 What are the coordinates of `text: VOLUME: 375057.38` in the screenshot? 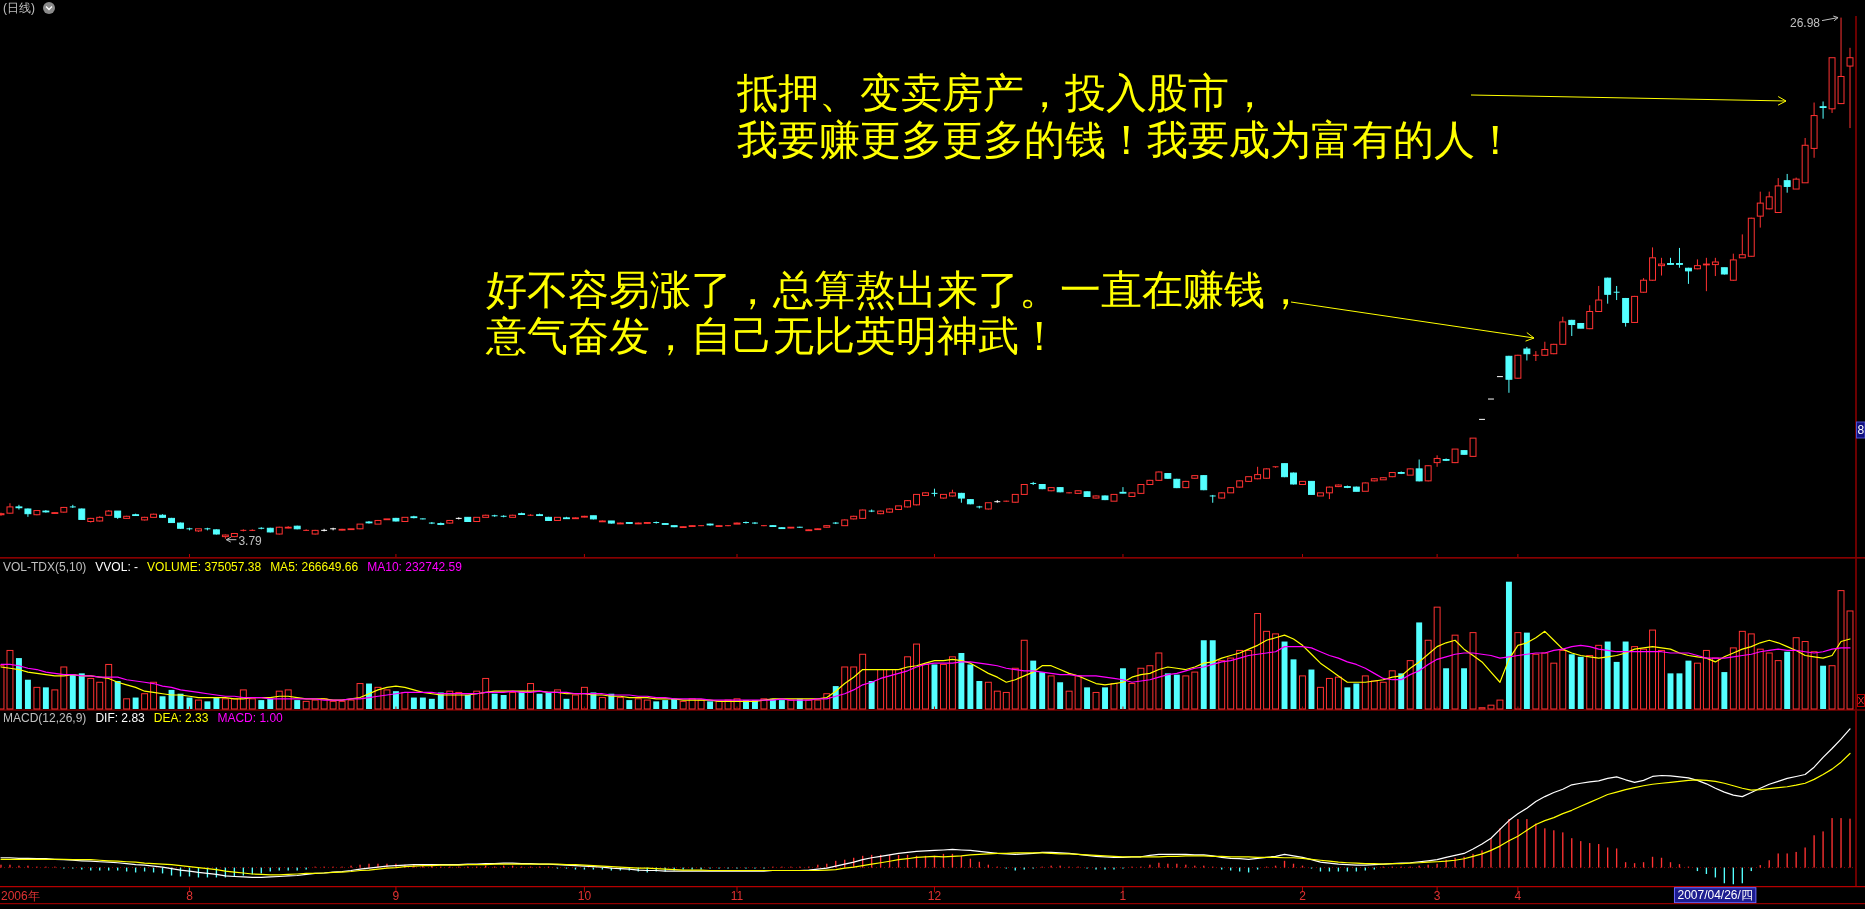 It's located at (204, 567).